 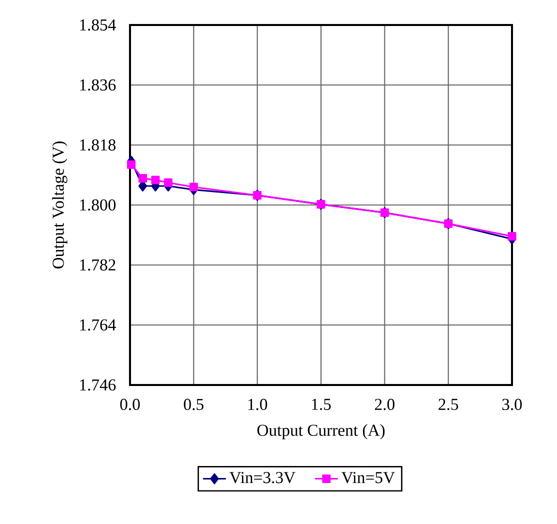 I want to click on legend-label: Vin=3.3V, so click(x=262, y=478).